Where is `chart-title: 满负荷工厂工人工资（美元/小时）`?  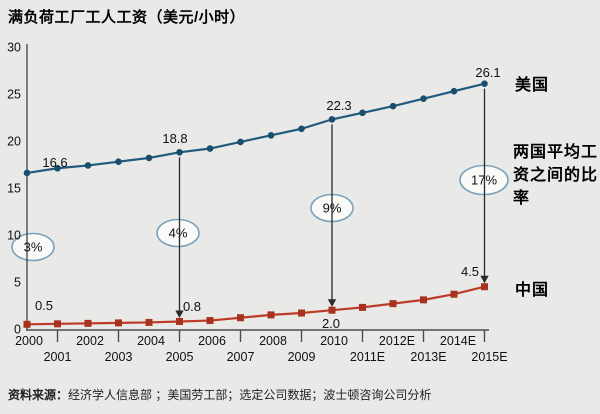
chart-title: 满负荷工厂工人工资（美元/小时） is located at coordinates (127, 17).